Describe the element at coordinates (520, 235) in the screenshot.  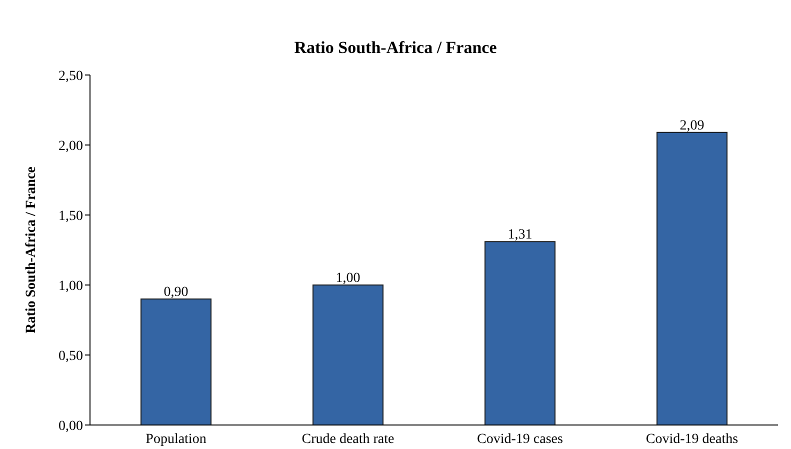
I see `data-label: 1,31` at that location.